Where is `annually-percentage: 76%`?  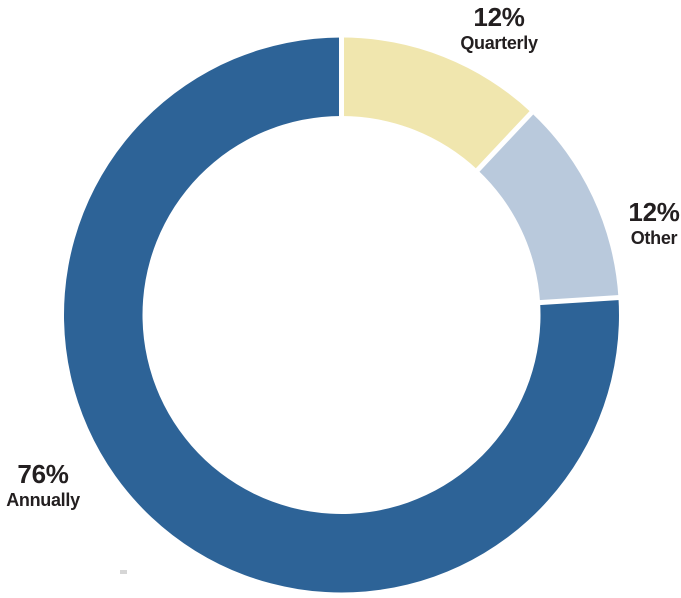
annually-percentage: 76% is located at coordinates (43, 474).